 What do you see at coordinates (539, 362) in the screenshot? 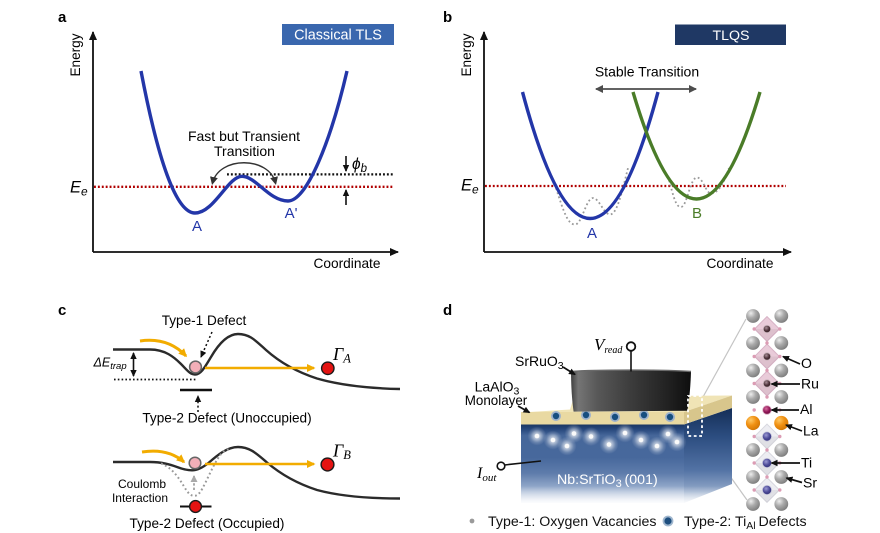
I see `svg-text: SrRuO3` at bounding box center [539, 362].